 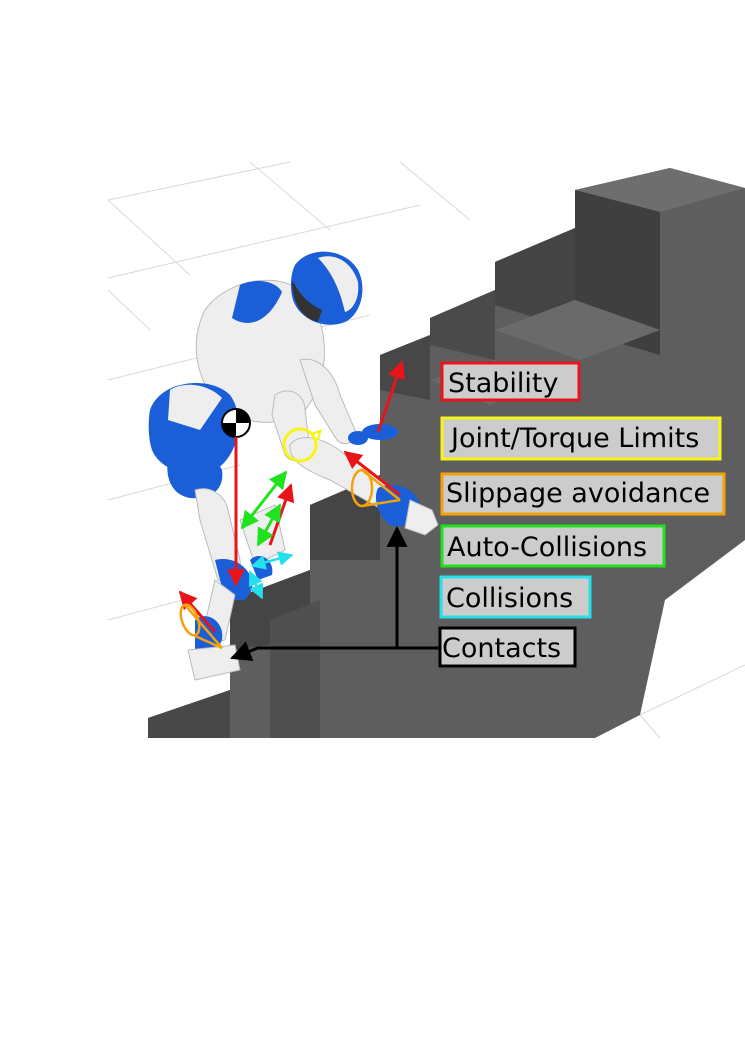 What do you see at coordinates (335, 593) in the screenshot?
I see `contact-arrows` at bounding box center [335, 593].